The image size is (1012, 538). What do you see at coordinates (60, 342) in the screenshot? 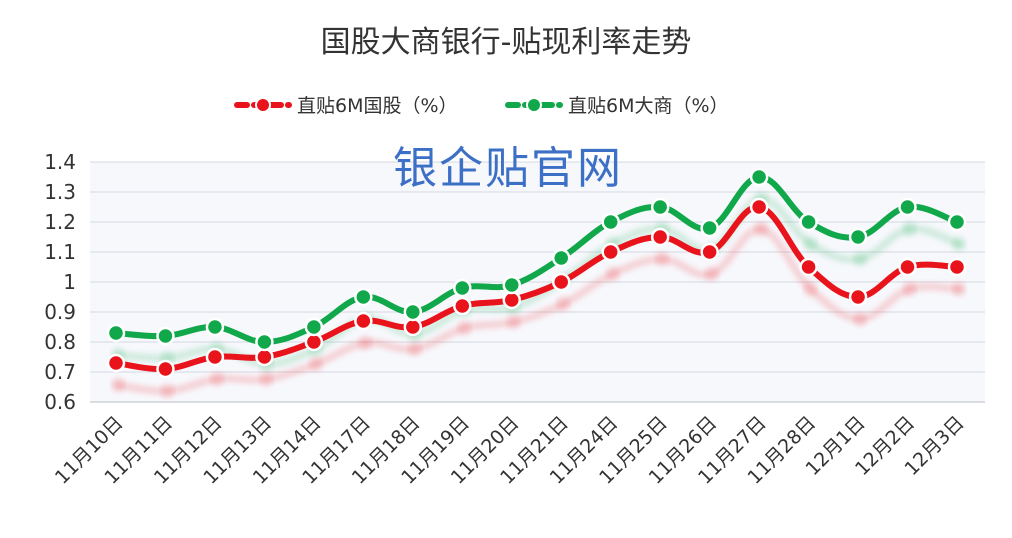
I see `y-tick-label: 0.8` at bounding box center [60, 342].